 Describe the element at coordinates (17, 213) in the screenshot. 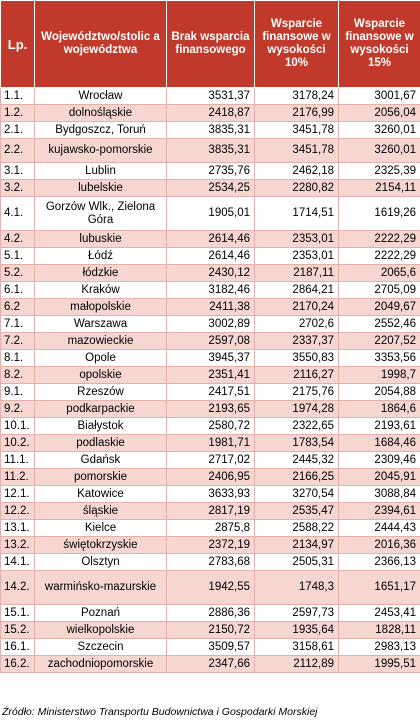

I see `cell-lp: 4.1.` at that location.